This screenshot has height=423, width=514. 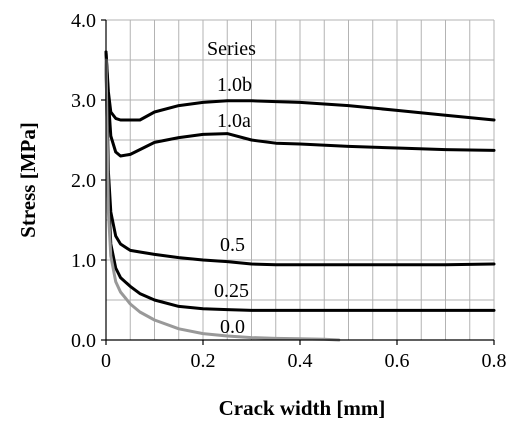 I want to click on series-labels: 1.0b 1.0a 0.5 0.25 0.0, so click(x=233, y=206).